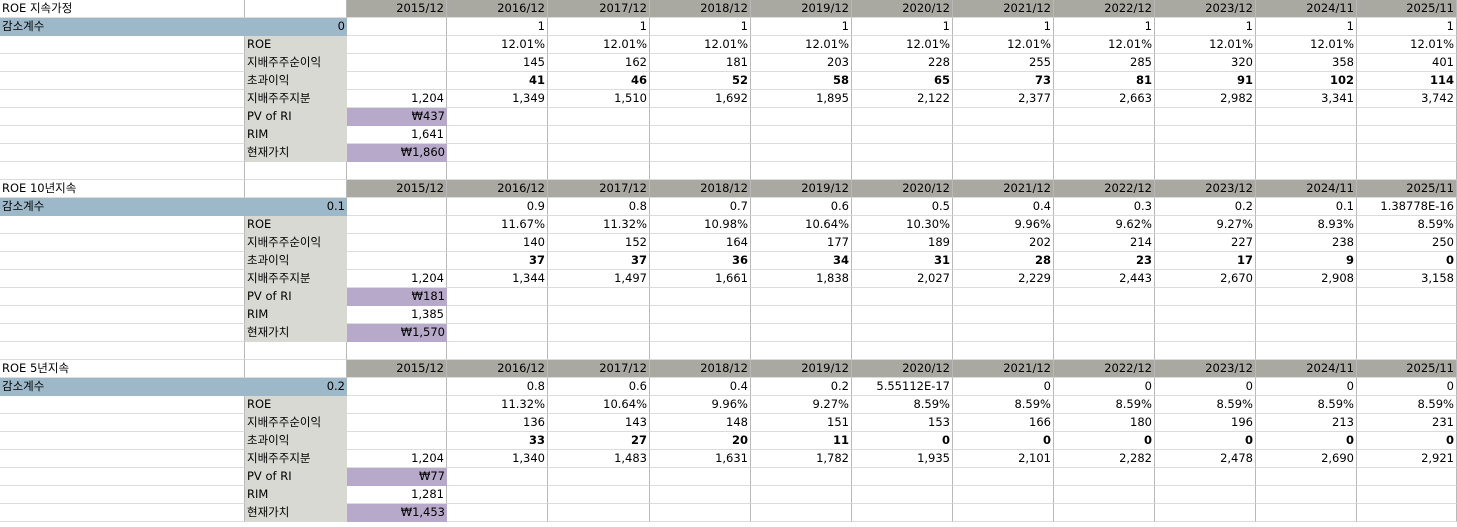 The width and height of the screenshot is (1457, 527). Describe the element at coordinates (801, 441) in the screenshot. I see `ri-cell: 11` at that location.